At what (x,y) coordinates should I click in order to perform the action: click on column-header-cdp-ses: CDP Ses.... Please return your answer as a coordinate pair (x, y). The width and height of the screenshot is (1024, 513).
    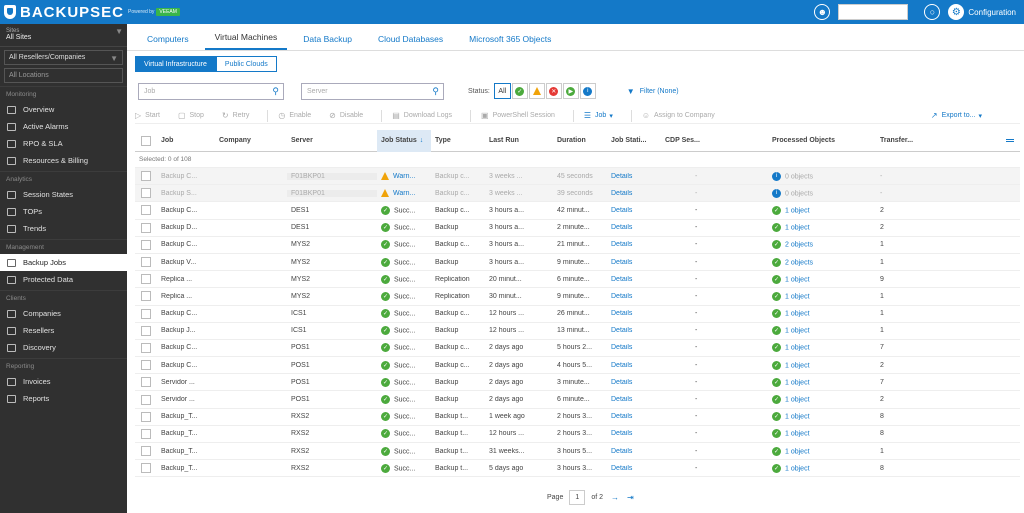
    Looking at the image, I should click on (682, 140).